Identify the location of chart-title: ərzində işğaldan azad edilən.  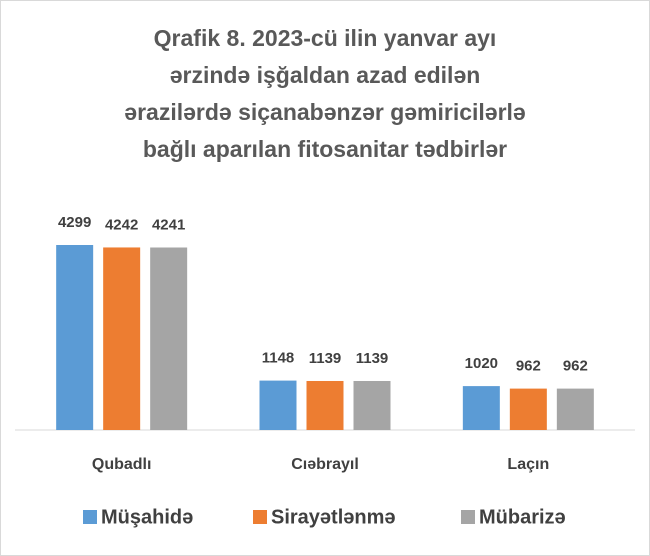
(325, 75).